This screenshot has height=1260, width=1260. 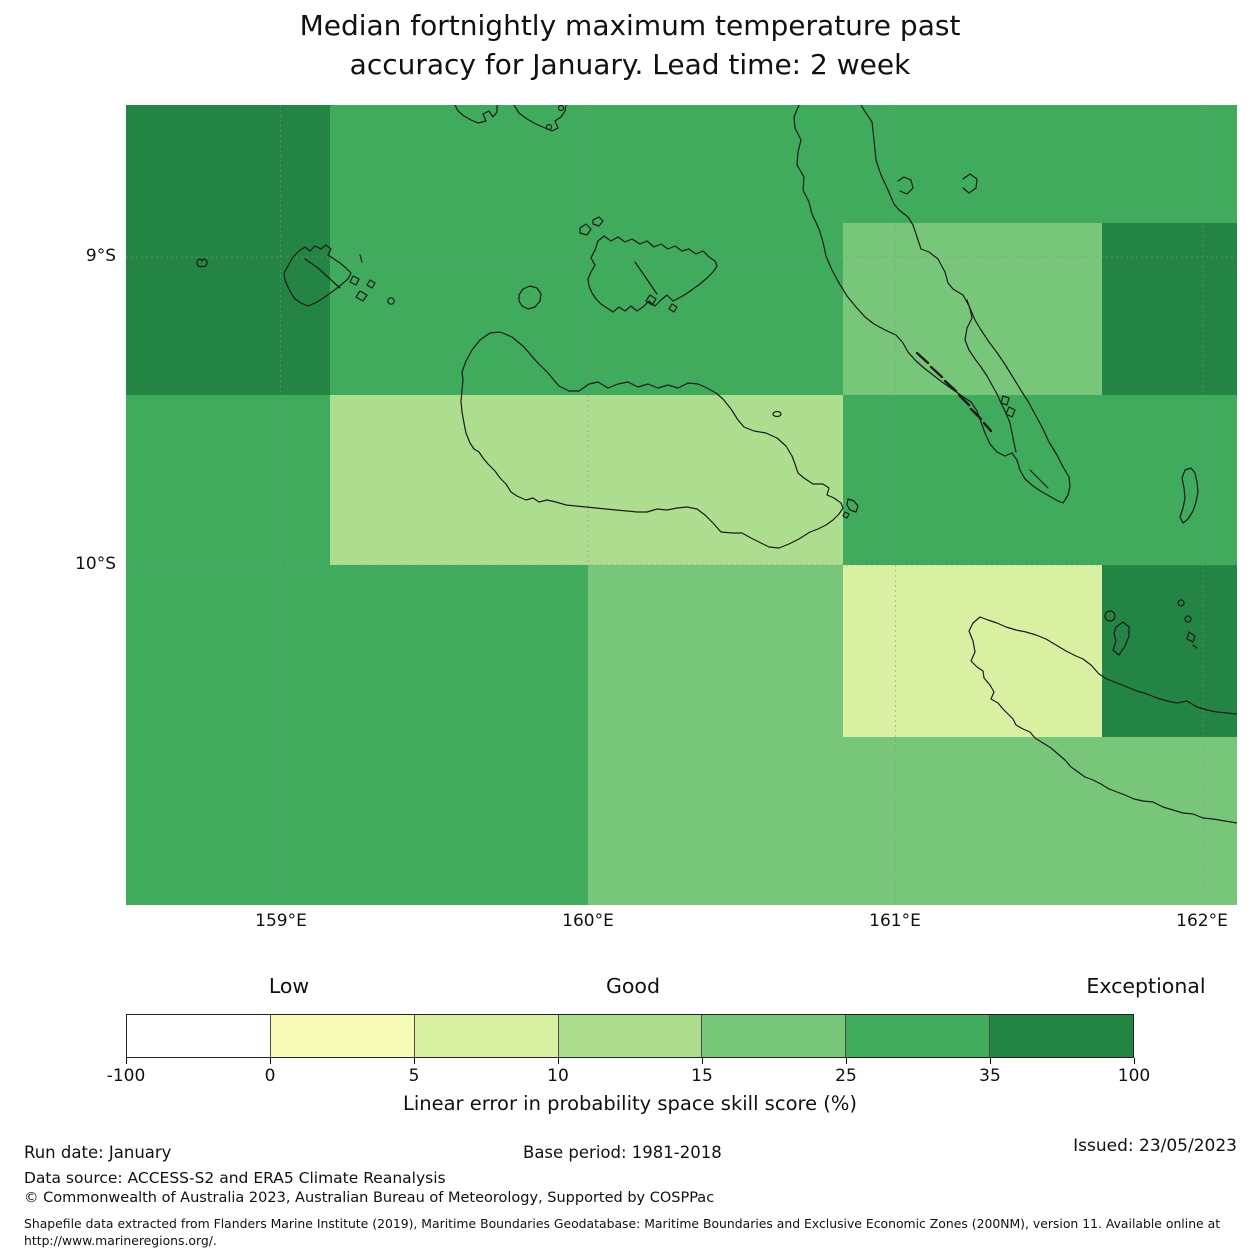 What do you see at coordinates (895, 921) in the screenshot?
I see `x-axis-tick-label: 161°E` at bounding box center [895, 921].